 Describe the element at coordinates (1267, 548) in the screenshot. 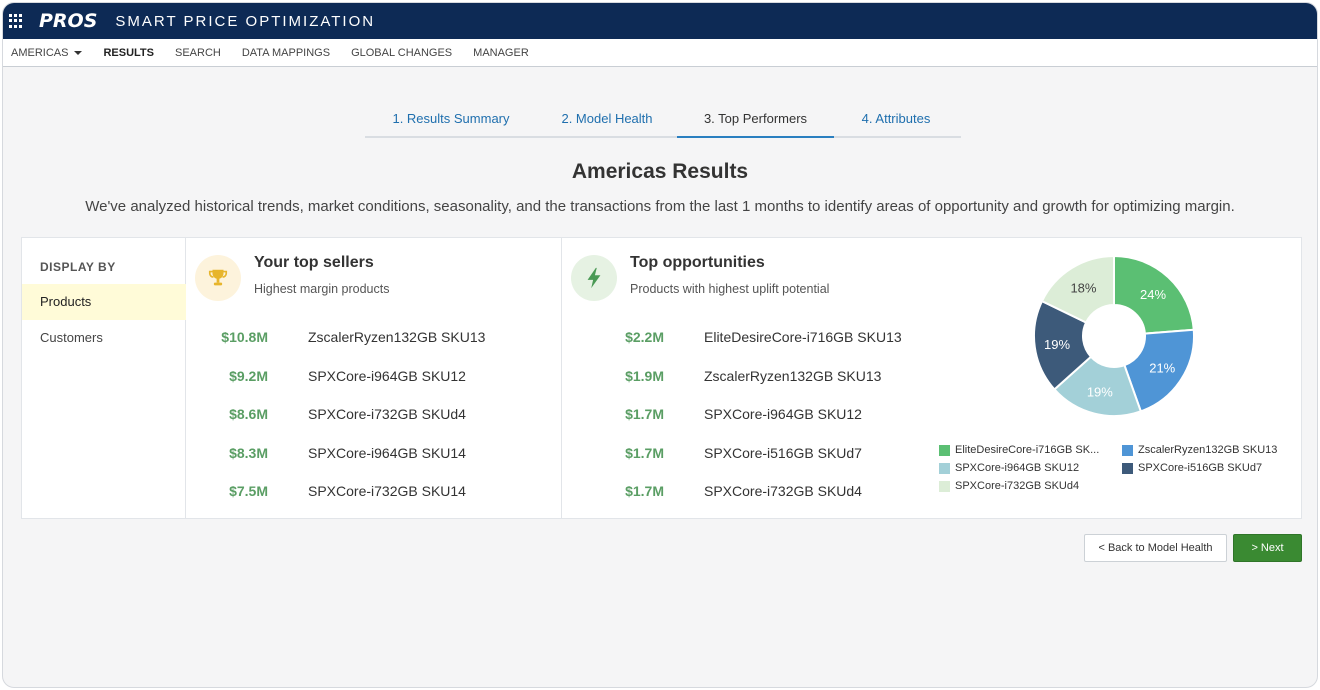

I see `next-button: > Next` at that location.